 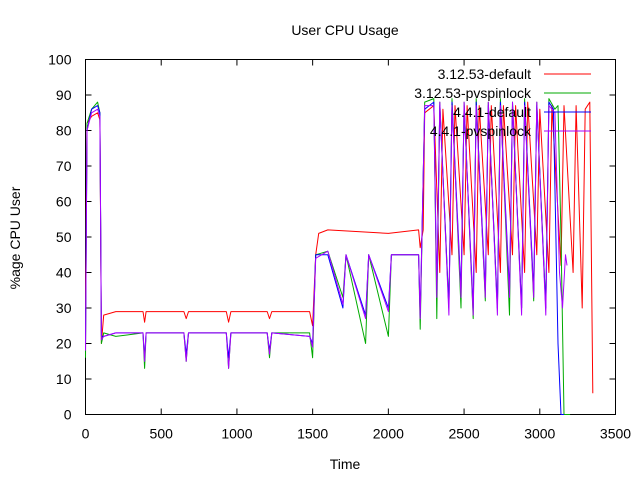 What do you see at coordinates (64, 166) in the screenshot?
I see `y-tick-label: 70` at bounding box center [64, 166].